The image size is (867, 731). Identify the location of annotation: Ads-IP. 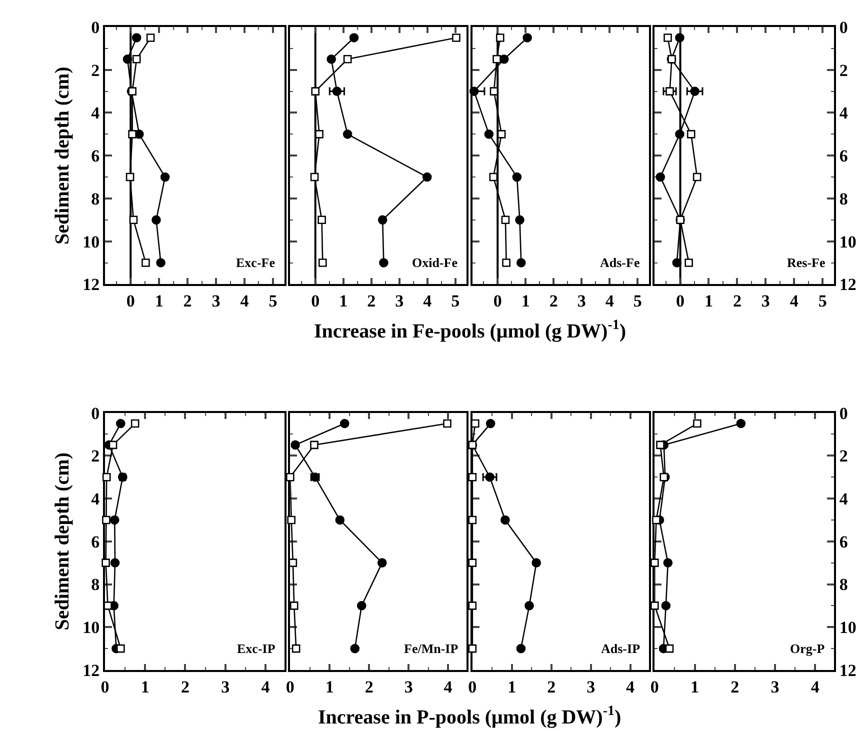
(620, 648).